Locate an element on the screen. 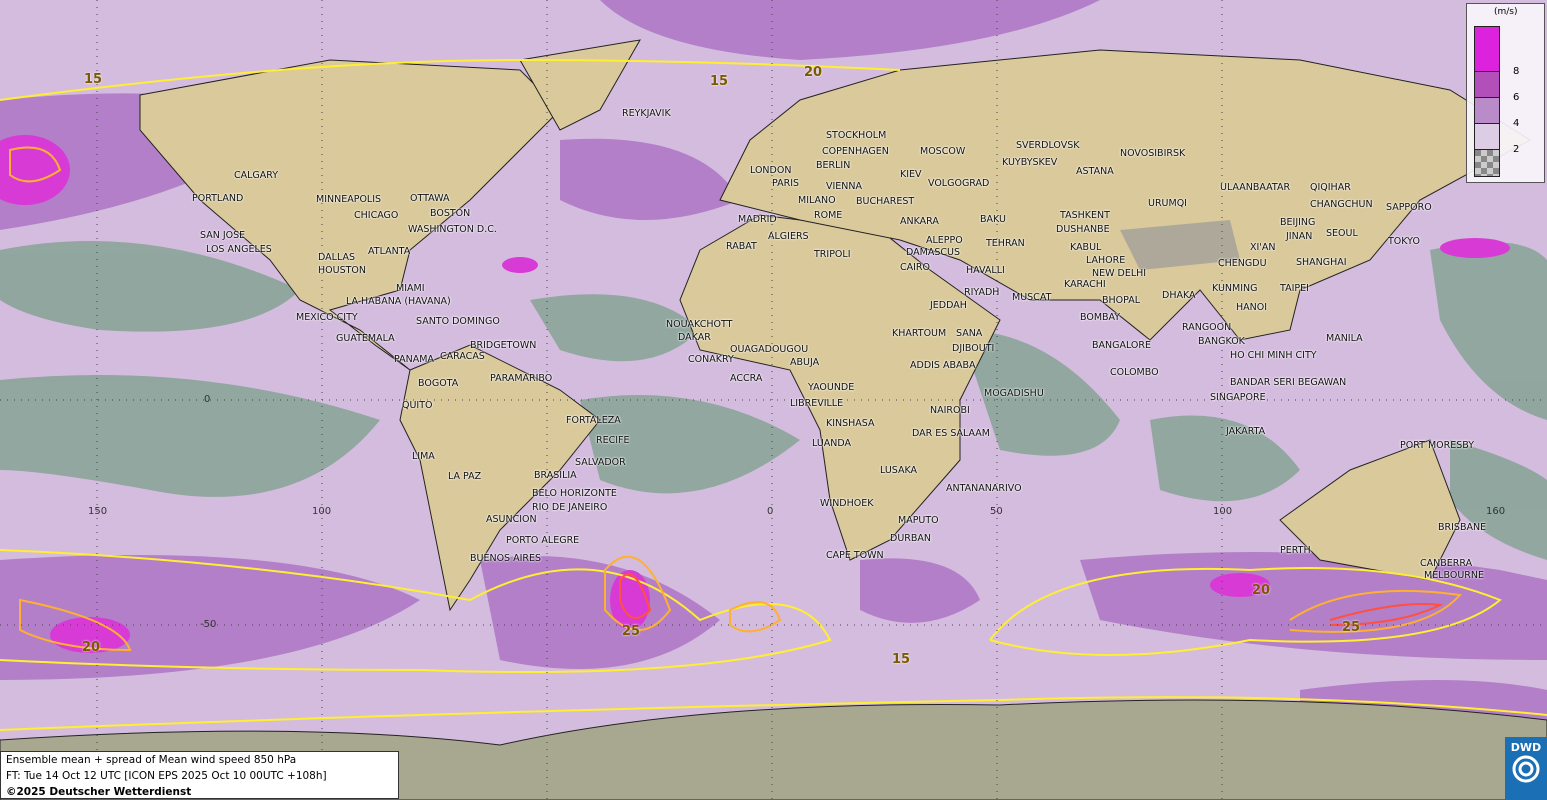 The width and height of the screenshot is (1547, 800). city-label: NAIROBI is located at coordinates (950, 410).